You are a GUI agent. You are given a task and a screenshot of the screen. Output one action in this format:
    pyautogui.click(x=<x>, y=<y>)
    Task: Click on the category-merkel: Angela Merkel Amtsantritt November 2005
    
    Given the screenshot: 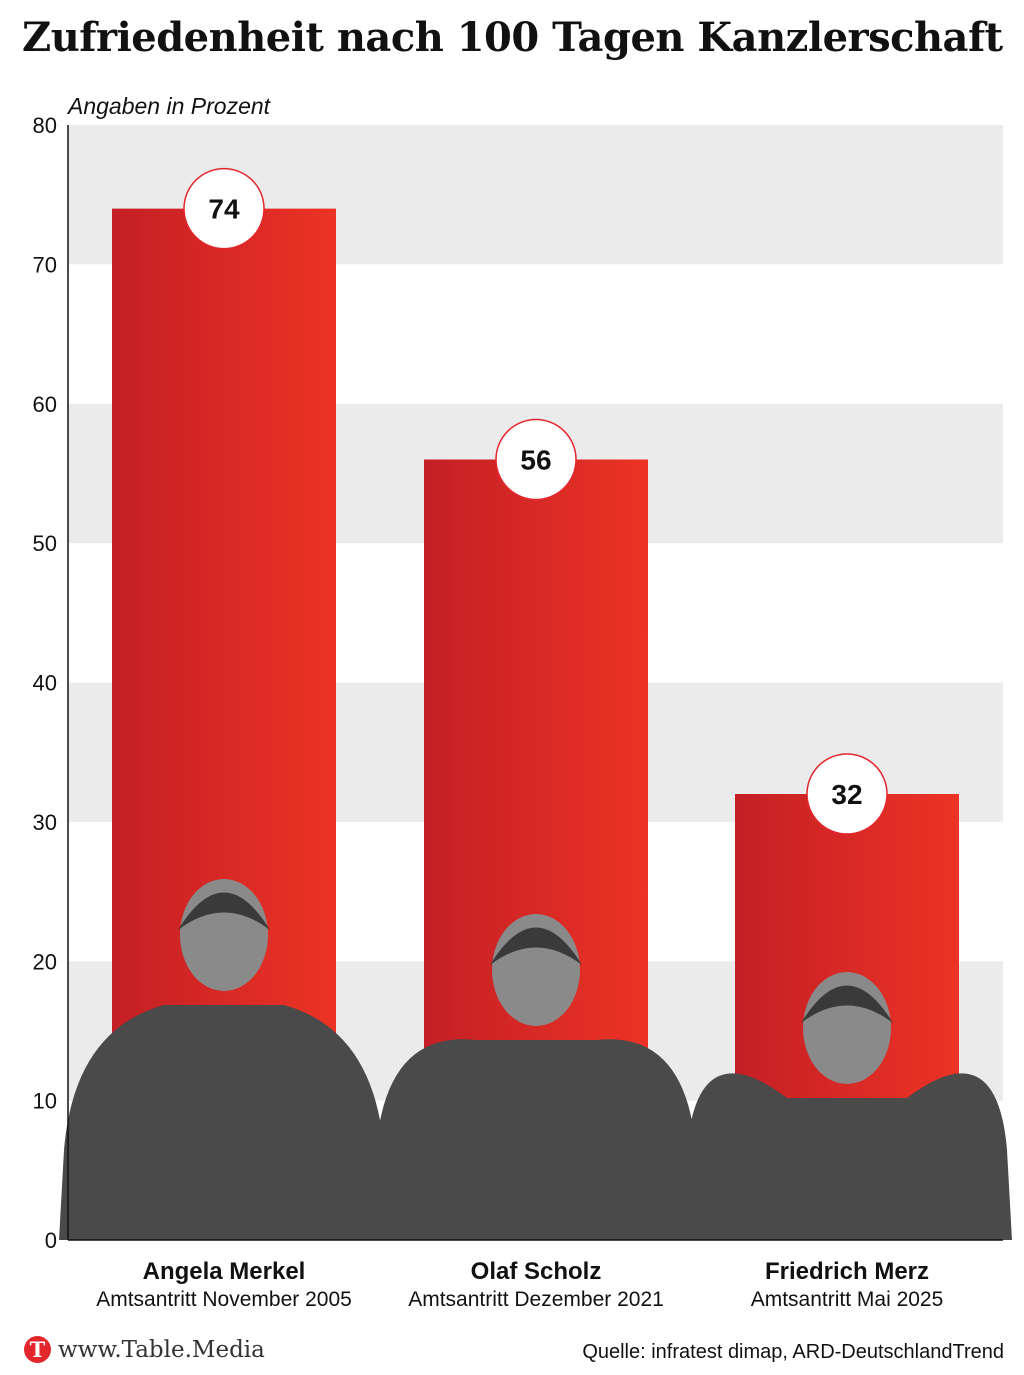 What is the action you would take?
    pyautogui.click(x=224, y=1285)
    